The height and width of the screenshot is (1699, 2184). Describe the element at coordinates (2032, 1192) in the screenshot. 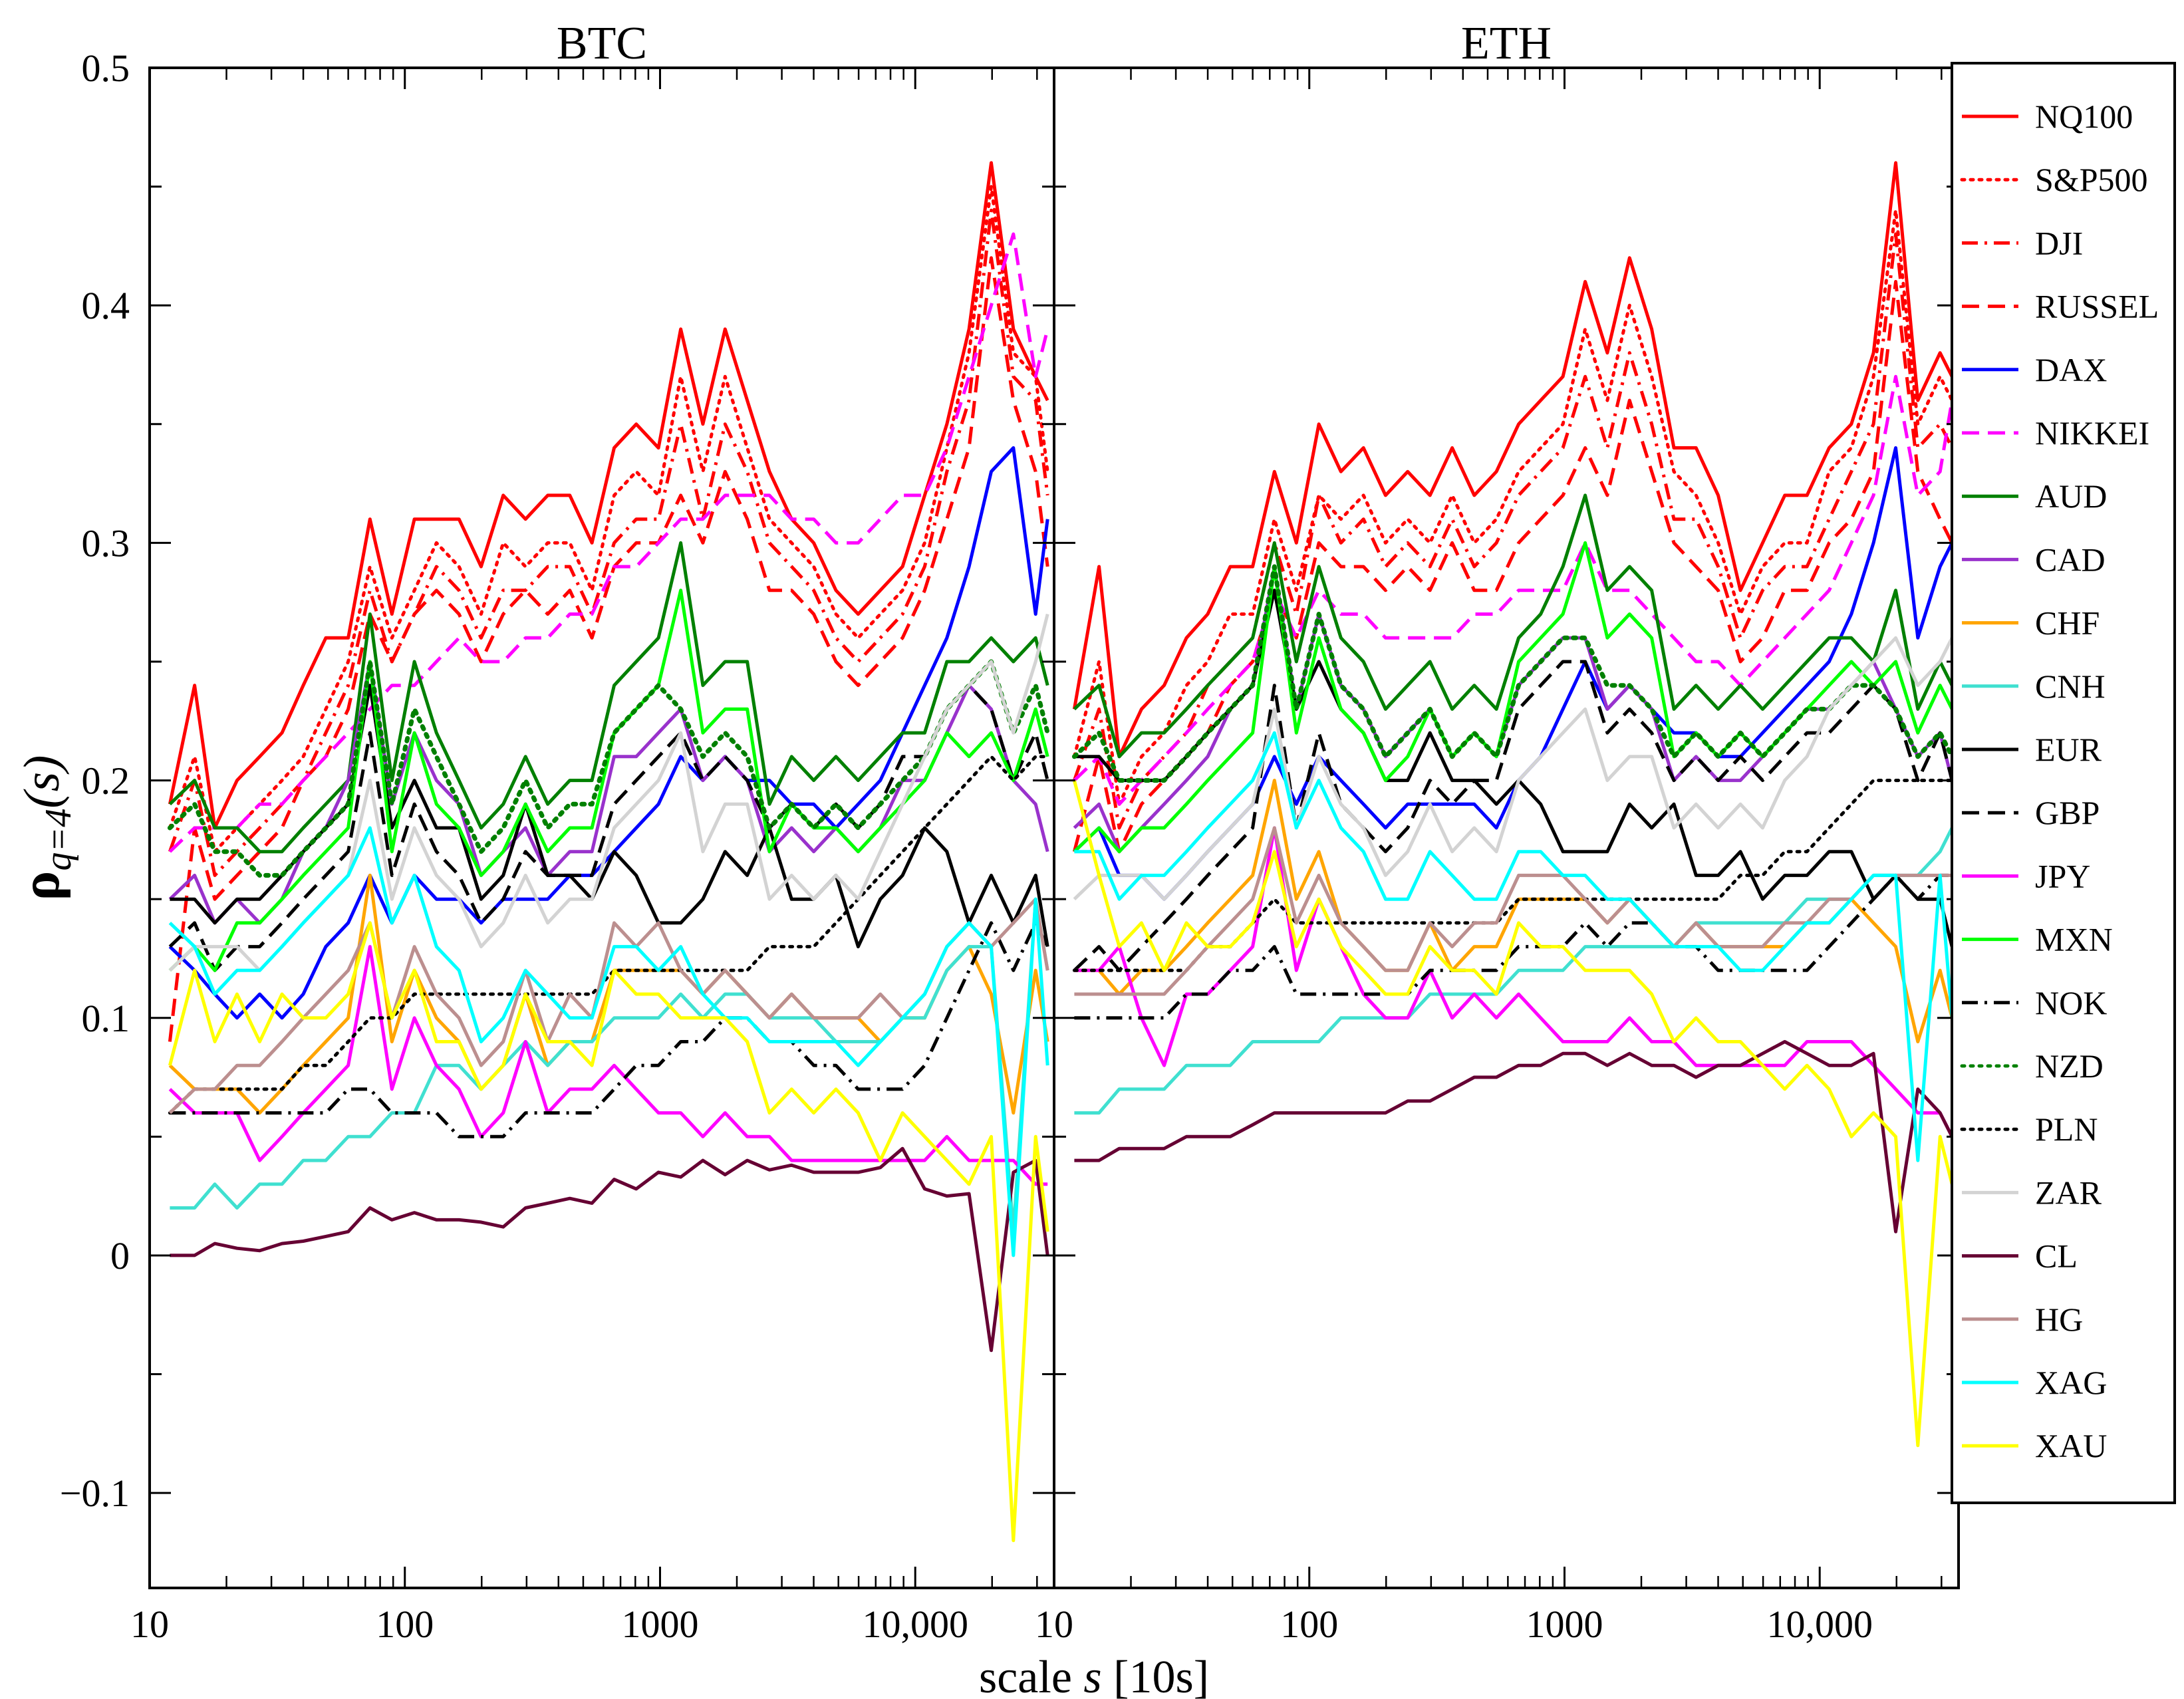

I see `legend-item-zar: ZAR` at that location.